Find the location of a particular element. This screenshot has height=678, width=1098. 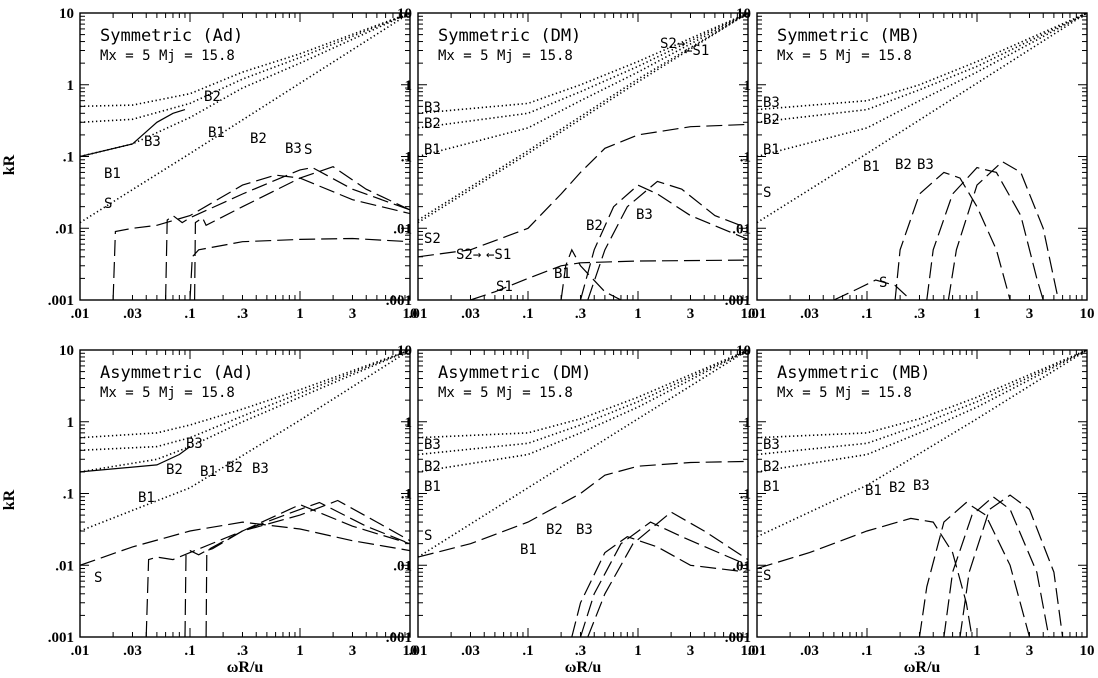

y-tick-label: .01 is located at coordinates (64, 566).